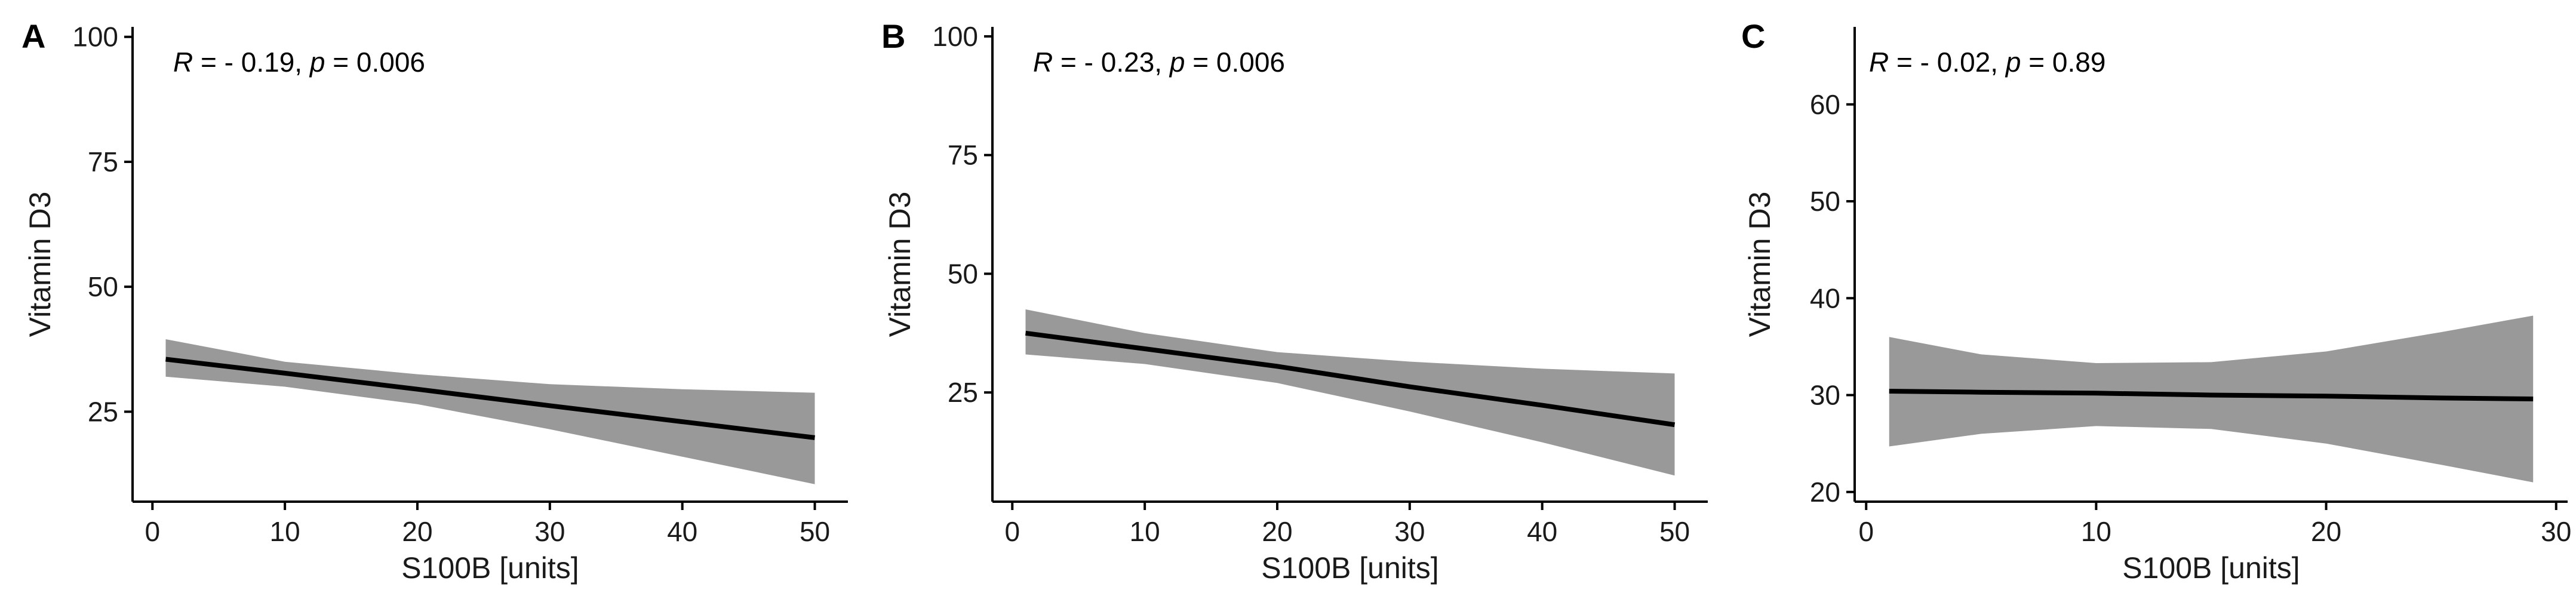 Image resolution: width=2576 pixels, height=602 pixels. I want to click on r-value: = - 0.19,, so click(251, 63).